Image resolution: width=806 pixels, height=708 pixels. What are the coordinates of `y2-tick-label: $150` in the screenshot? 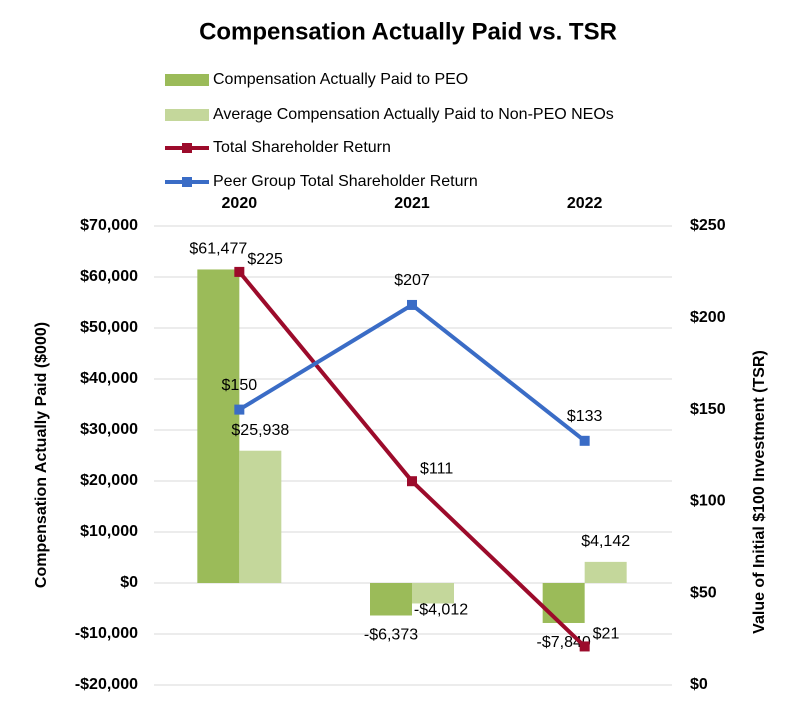 It's located at (708, 409).